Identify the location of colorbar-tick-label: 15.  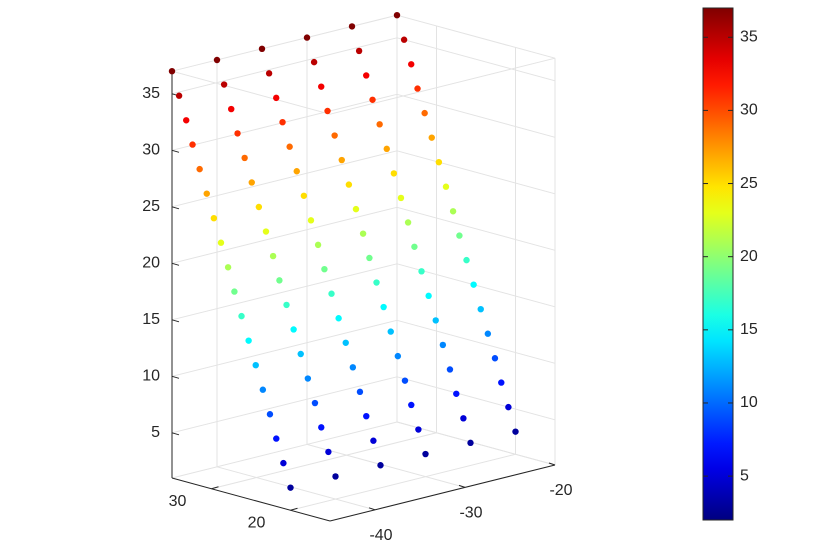
(749, 329).